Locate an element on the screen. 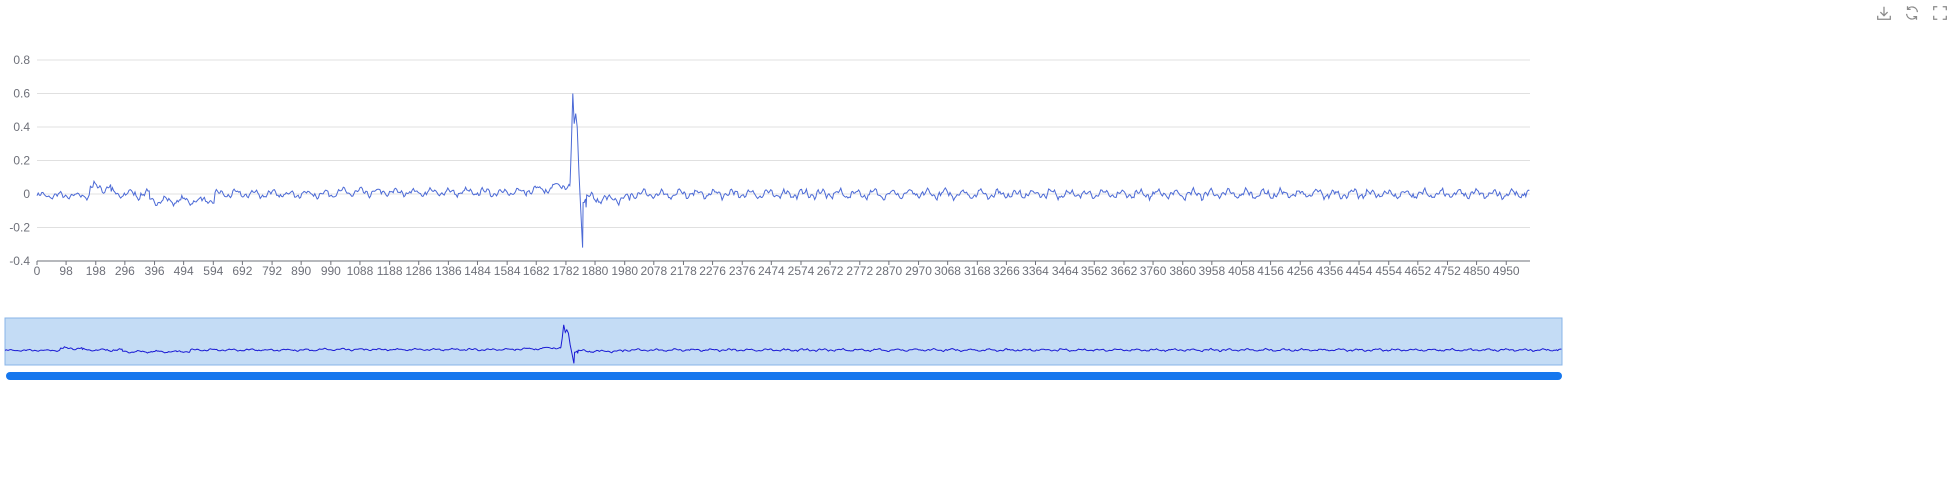  y-tick-label: 0.8 is located at coordinates (21, 60).